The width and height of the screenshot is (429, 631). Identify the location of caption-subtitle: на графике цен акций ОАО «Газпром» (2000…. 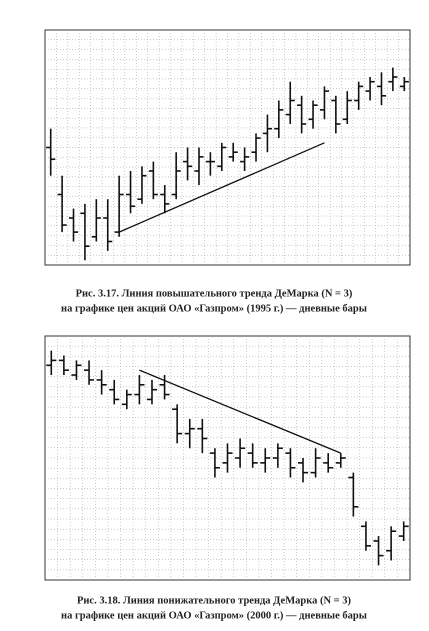
(214, 615).